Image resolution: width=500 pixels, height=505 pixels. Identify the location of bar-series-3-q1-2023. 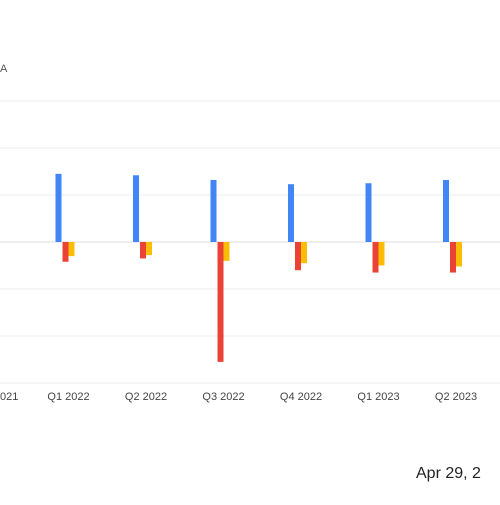
(381, 254).